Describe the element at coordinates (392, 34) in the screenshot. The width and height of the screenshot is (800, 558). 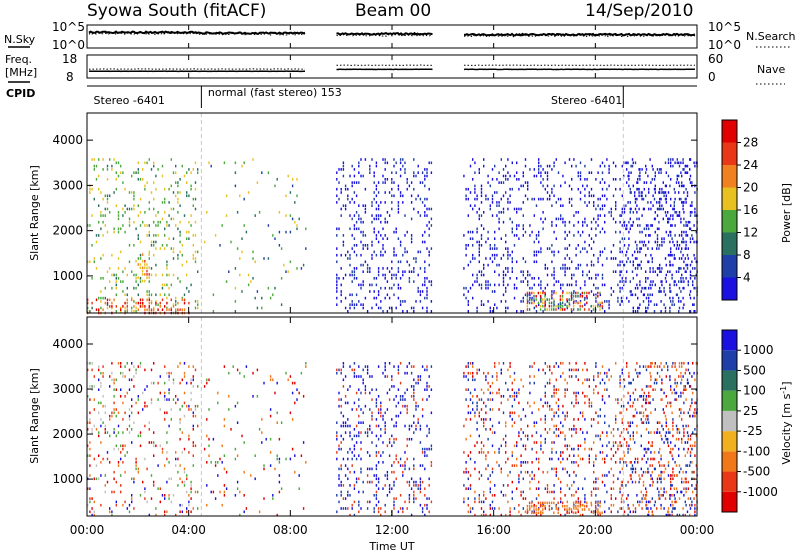
I see `nsky-series-line` at that location.